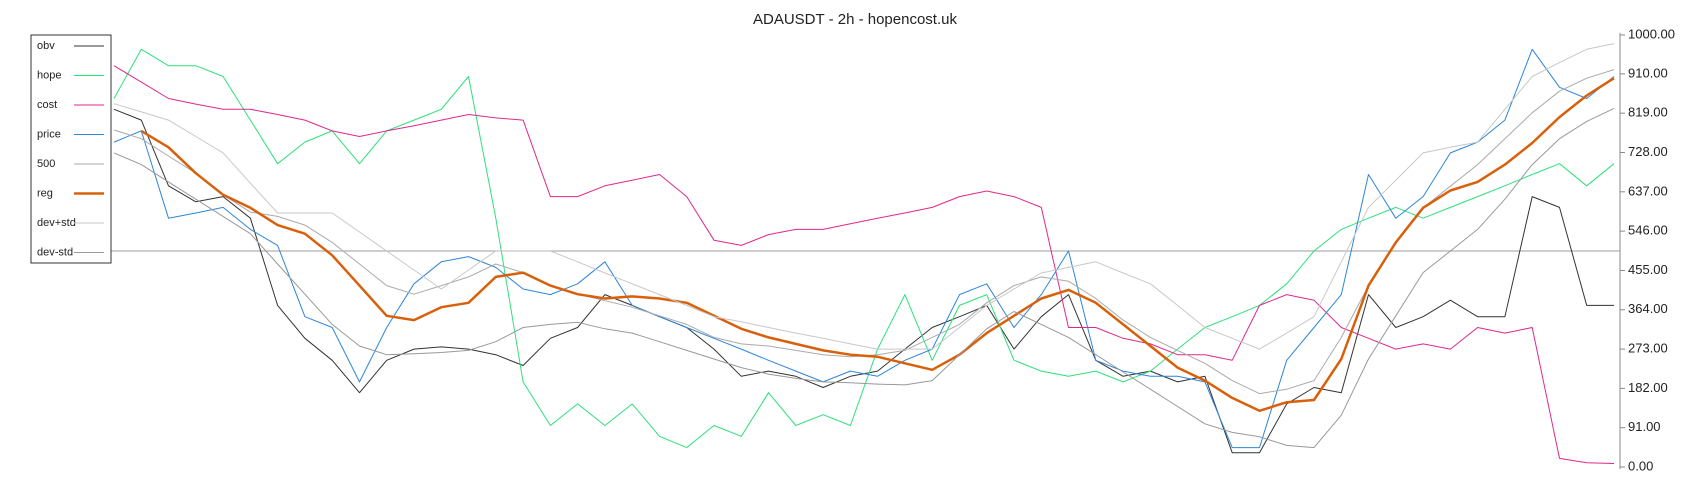  Describe the element at coordinates (49, 134) in the screenshot. I see `legend-label: price` at that location.